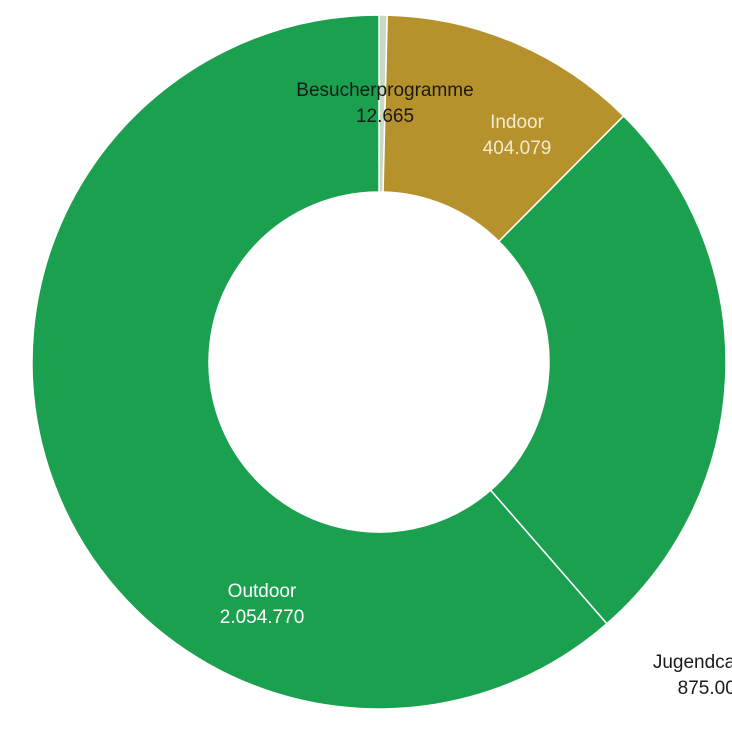 This screenshot has width=732, height=729. What do you see at coordinates (384, 90) in the screenshot?
I see `slice-label-name: Besucherprogramme` at bounding box center [384, 90].